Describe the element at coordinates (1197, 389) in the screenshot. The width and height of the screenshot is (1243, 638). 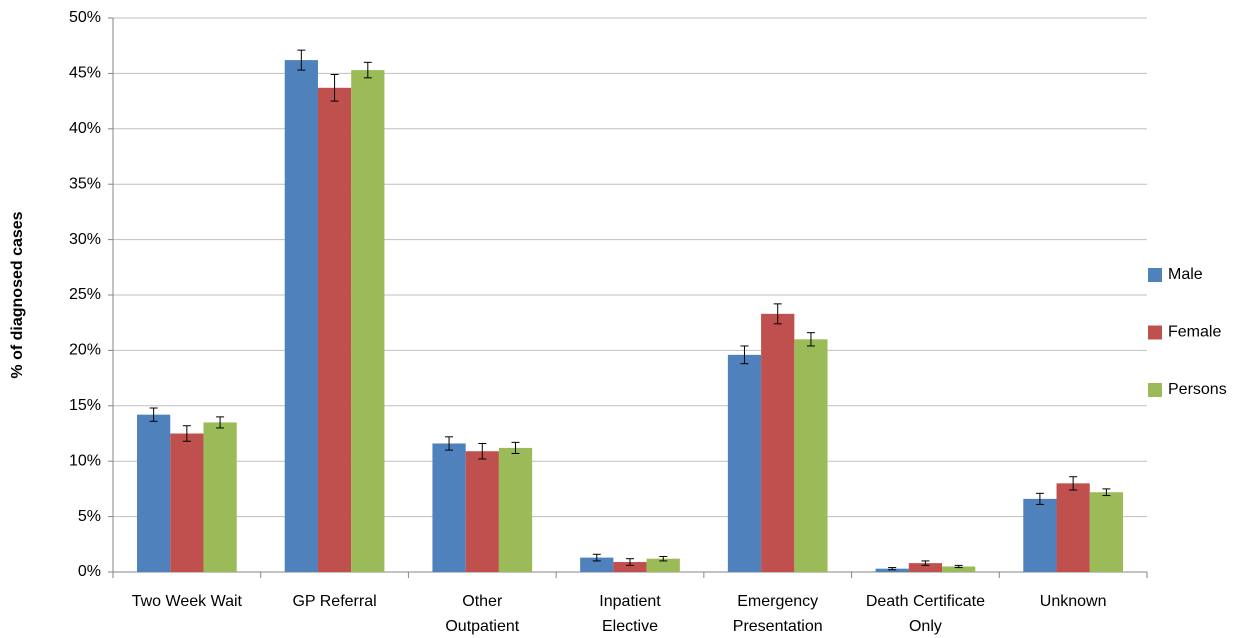
I see `legend-label: Persons` at that location.